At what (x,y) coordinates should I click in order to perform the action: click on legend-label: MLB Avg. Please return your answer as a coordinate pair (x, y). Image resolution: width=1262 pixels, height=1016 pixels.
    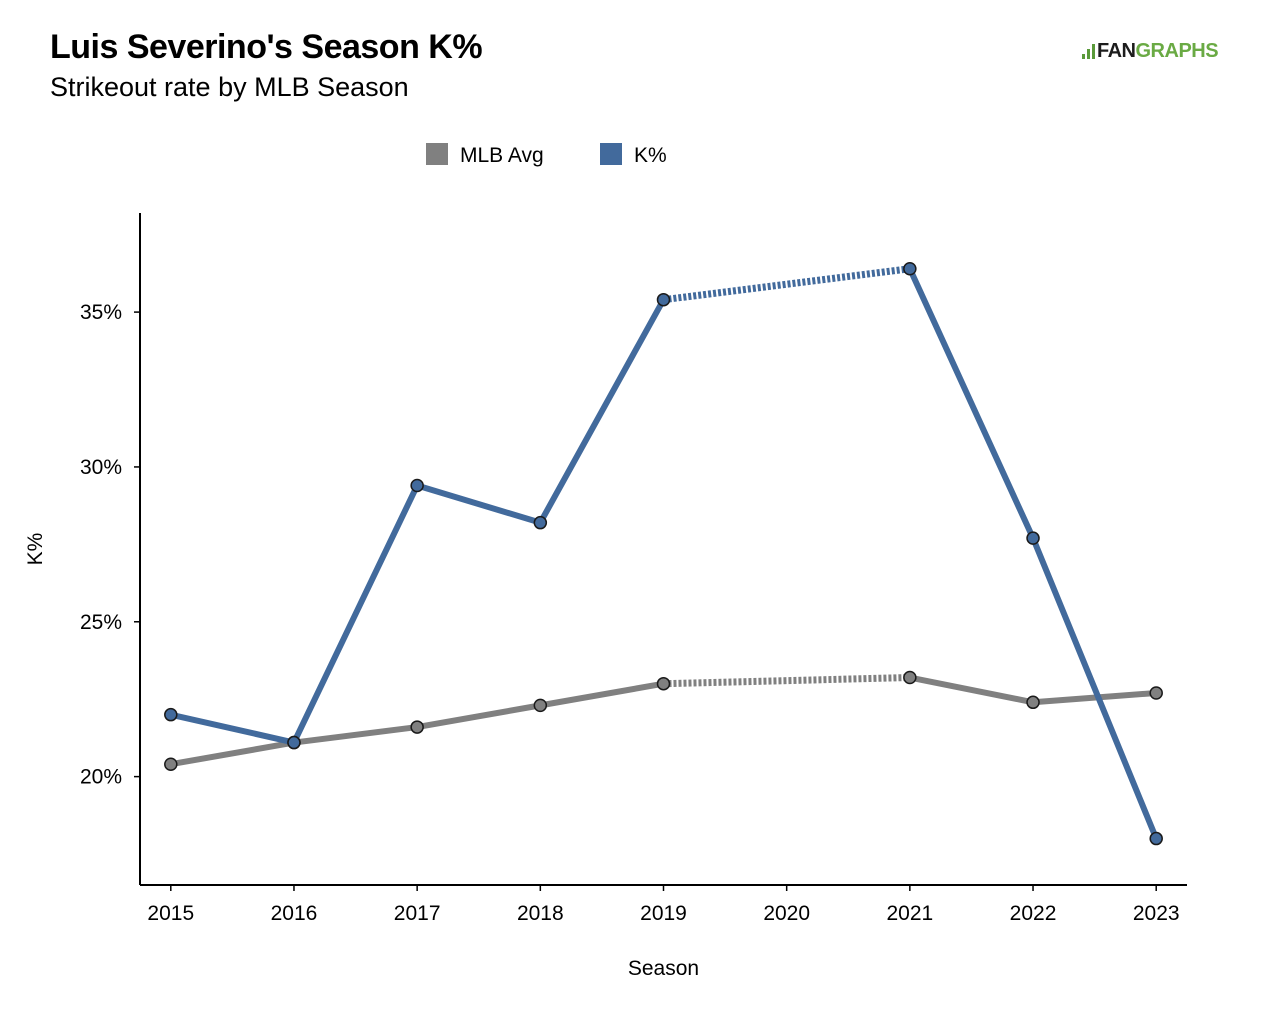
    Looking at the image, I should click on (502, 155).